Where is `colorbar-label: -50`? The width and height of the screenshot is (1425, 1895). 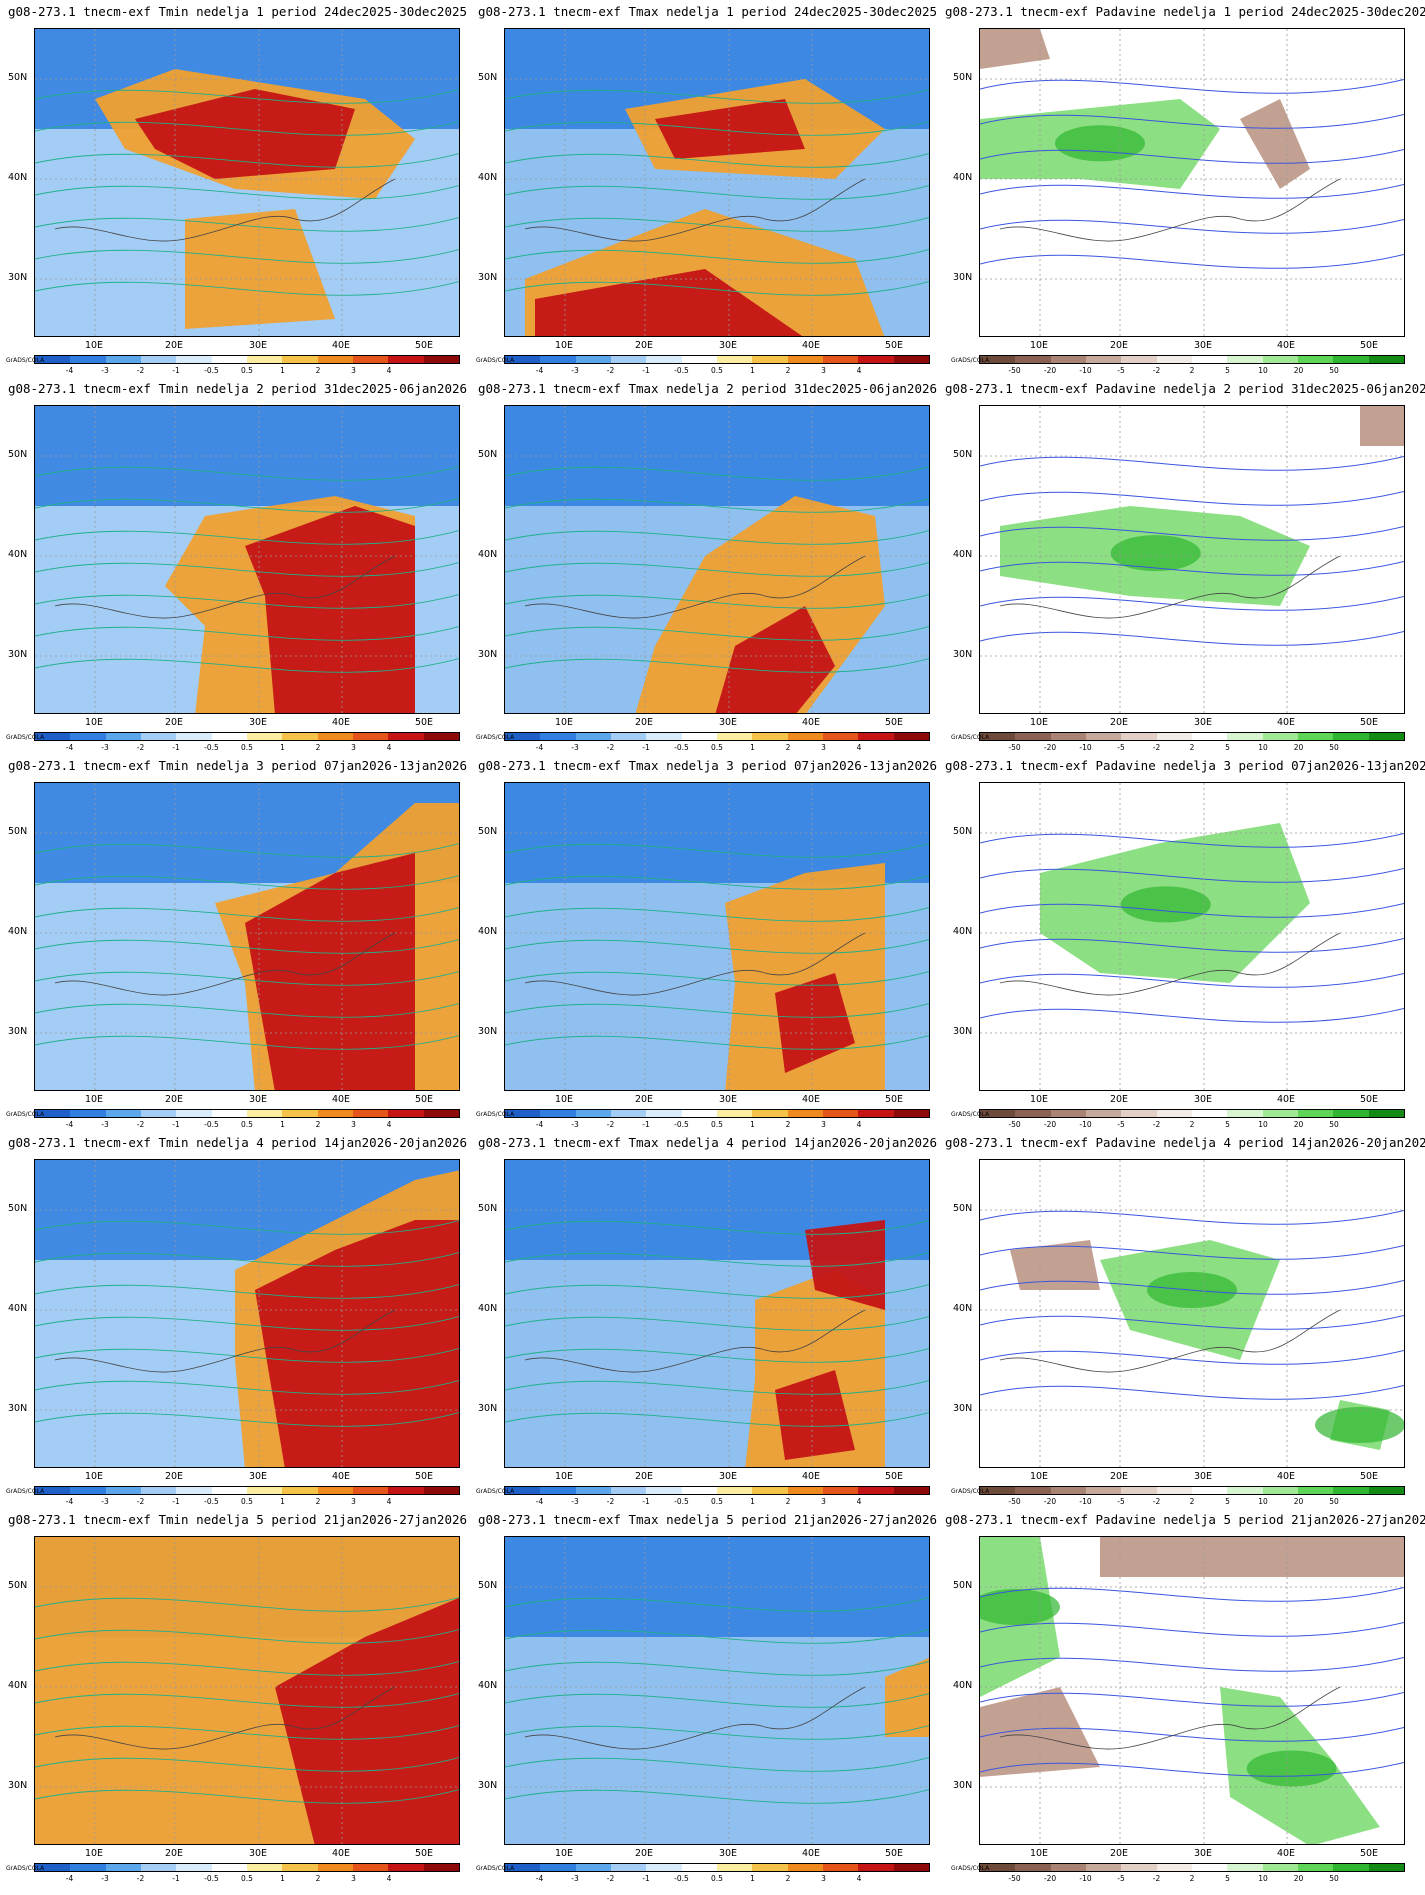 colorbar-label: -50 is located at coordinates (1014, 1501).